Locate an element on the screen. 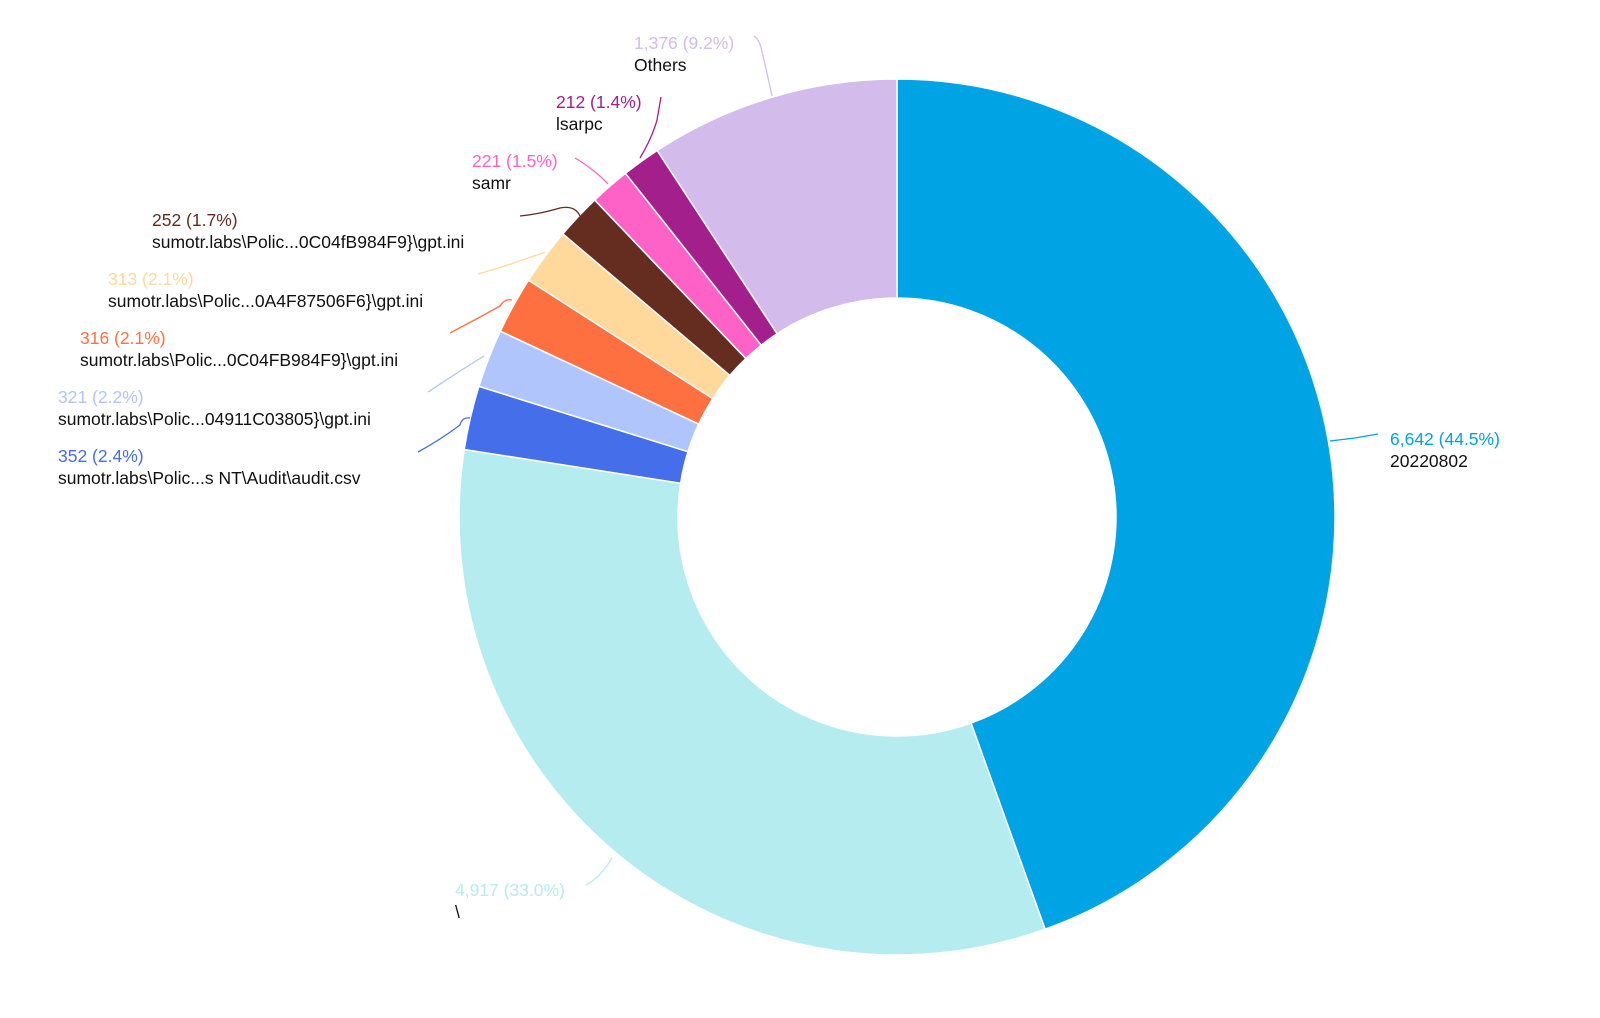 The width and height of the screenshot is (1600, 1018). name-label-root-1: \ is located at coordinates (457, 912).